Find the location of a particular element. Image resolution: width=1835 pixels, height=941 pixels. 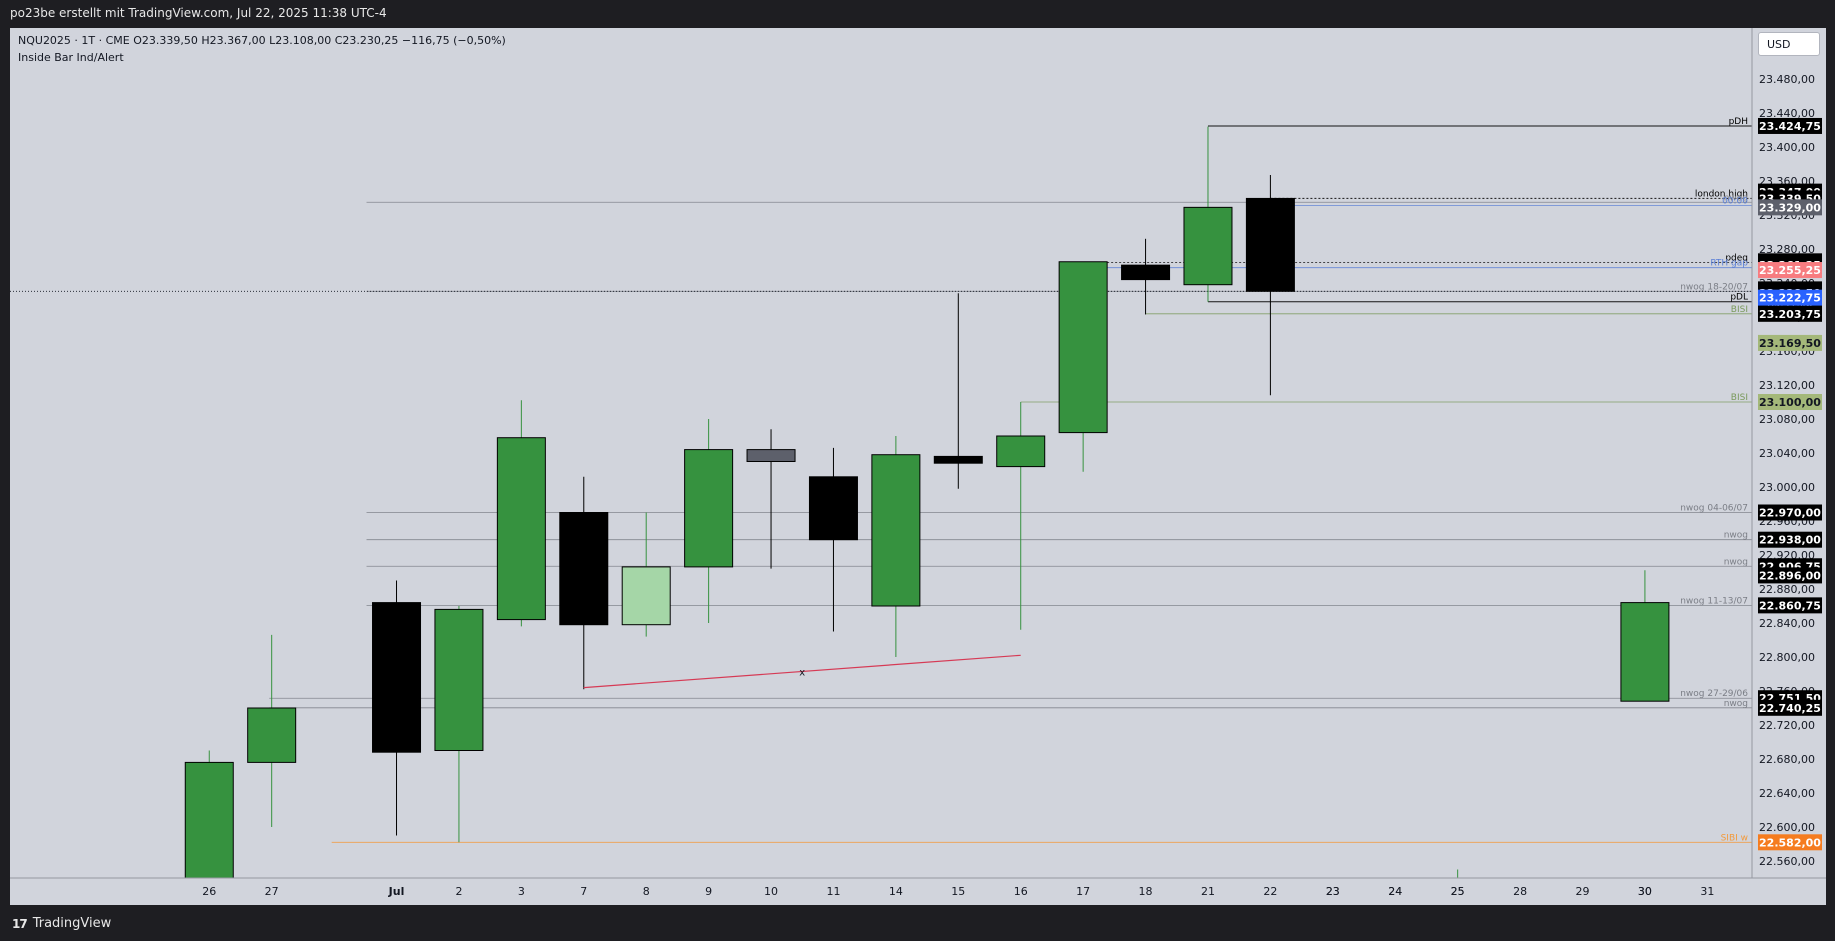

level-label: pDH is located at coordinates (1738, 122).